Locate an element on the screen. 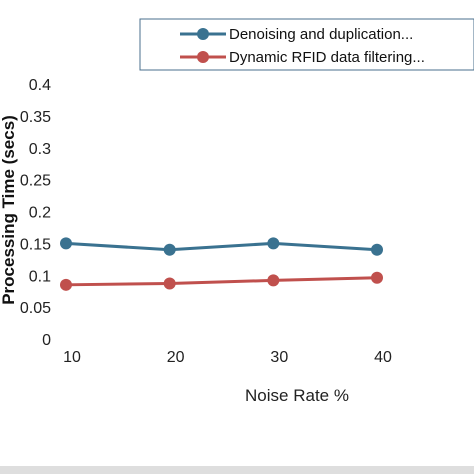 This screenshot has height=474, width=474. y-tick-labels: 0 0.05 0.1 0.15 0.2 0.25 0.3 0.35 0.4 is located at coordinates (35, 213).